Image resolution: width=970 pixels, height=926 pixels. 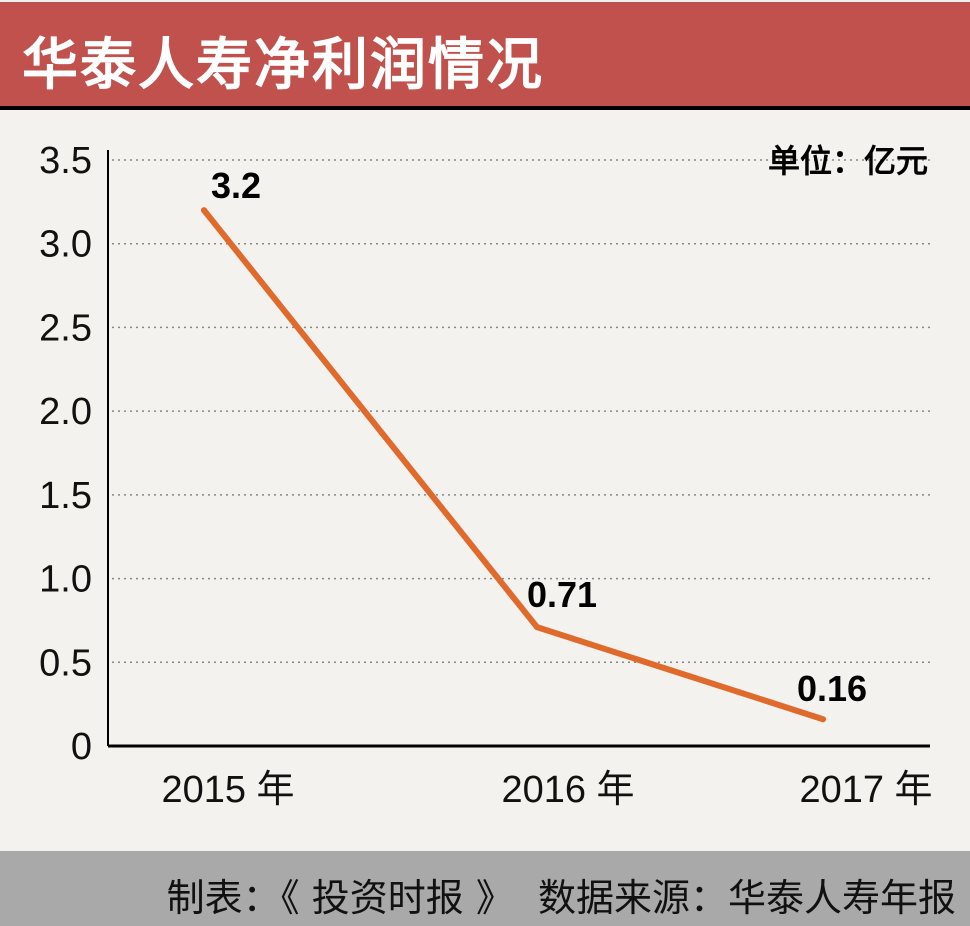 What do you see at coordinates (848, 161) in the screenshot?
I see `unit-label: 单位：亿元` at bounding box center [848, 161].